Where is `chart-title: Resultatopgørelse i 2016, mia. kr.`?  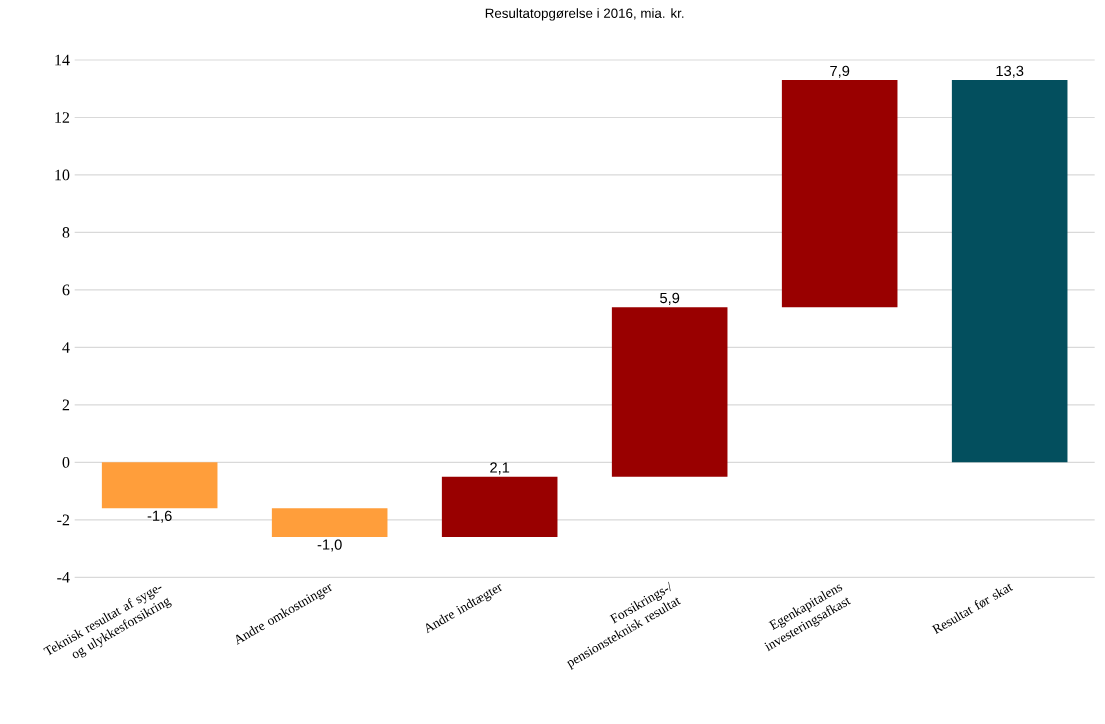
chart-title: Resultatopgørelse i 2016, mia. kr. is located at coordinates (584, 14).